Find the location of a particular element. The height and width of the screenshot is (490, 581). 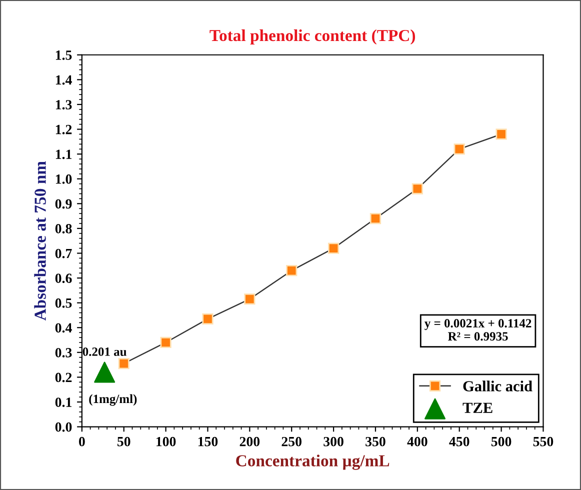

y-tick-label: 1.1 is located at coordinates (64, 155).